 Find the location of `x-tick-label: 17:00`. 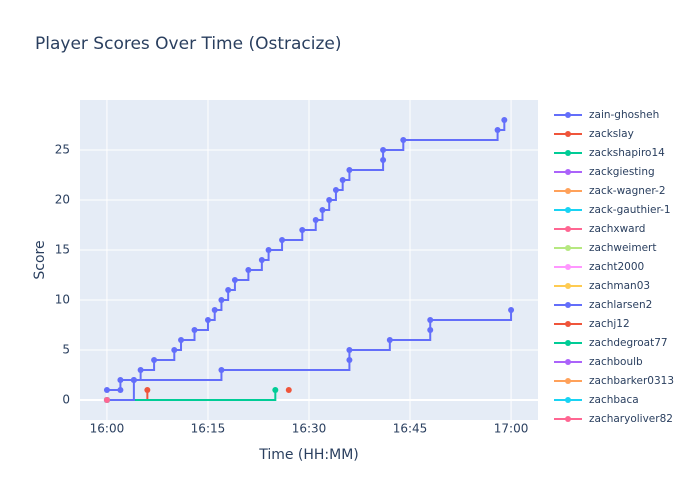

x-tick-label: 17:00 is located at coordinates (511, 429).